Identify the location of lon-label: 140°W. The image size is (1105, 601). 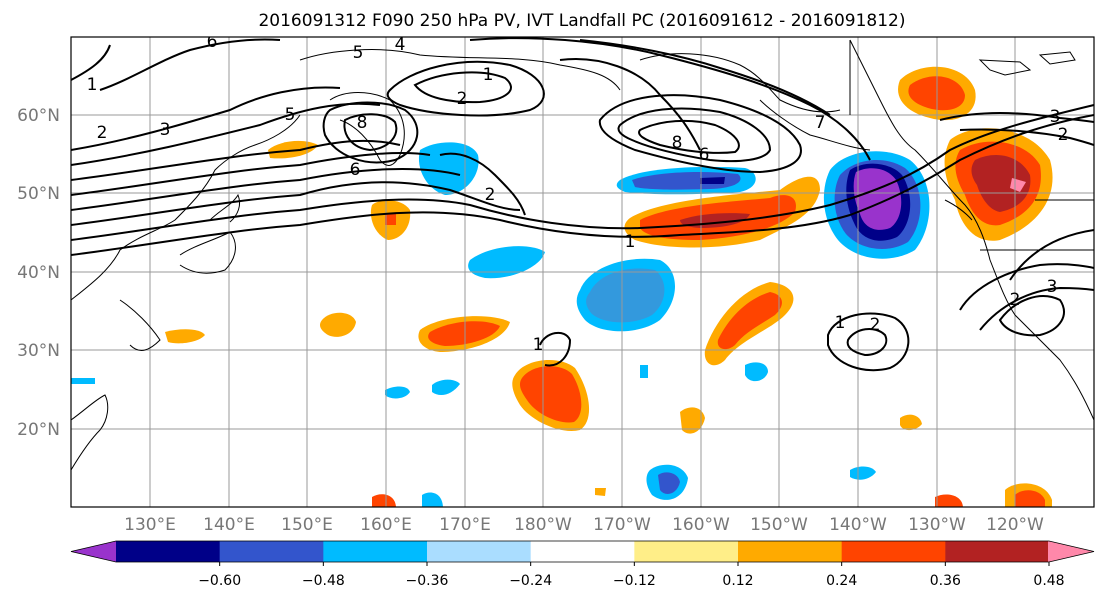
(858, 525).